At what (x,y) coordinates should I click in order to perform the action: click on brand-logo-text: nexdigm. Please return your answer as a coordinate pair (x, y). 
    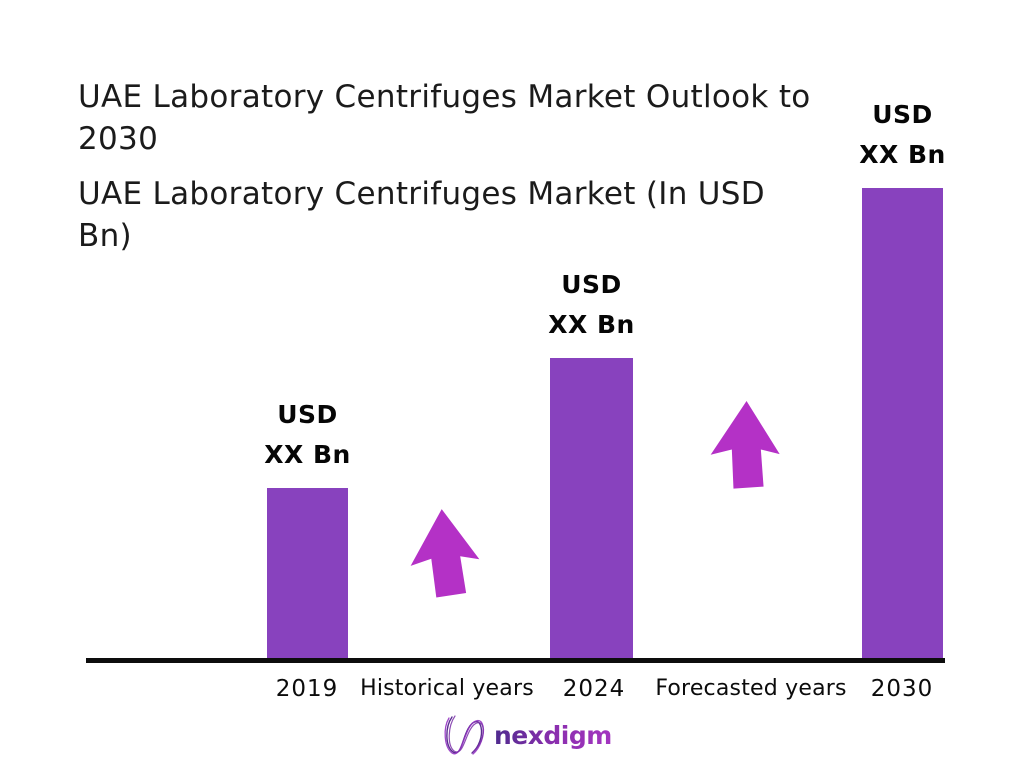
    Looking at the image, I should click on (553, 735).